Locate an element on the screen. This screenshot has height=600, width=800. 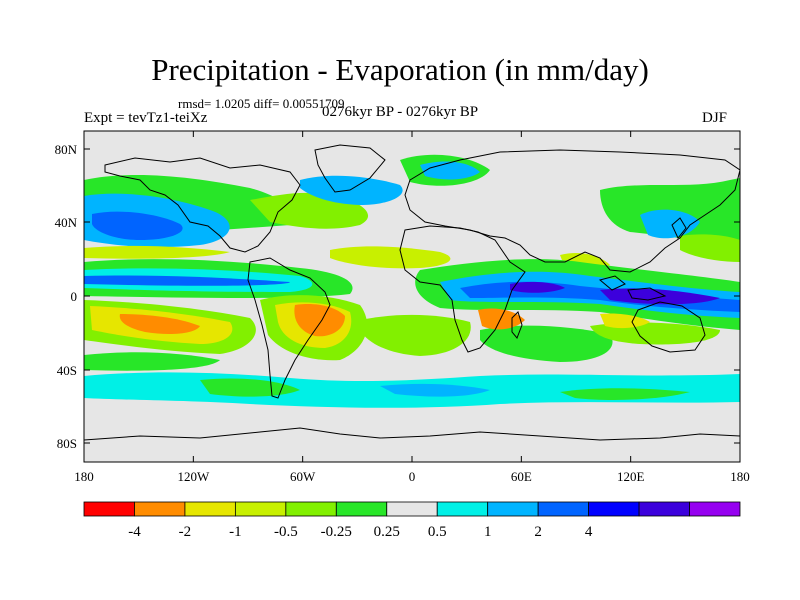
lon-tick-label: 60W is located at coordinates (303, 476).